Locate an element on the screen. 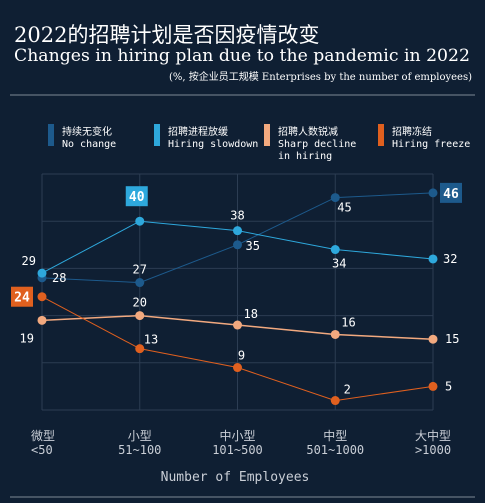  data-label: 27 is located at coordinates (140, 270).